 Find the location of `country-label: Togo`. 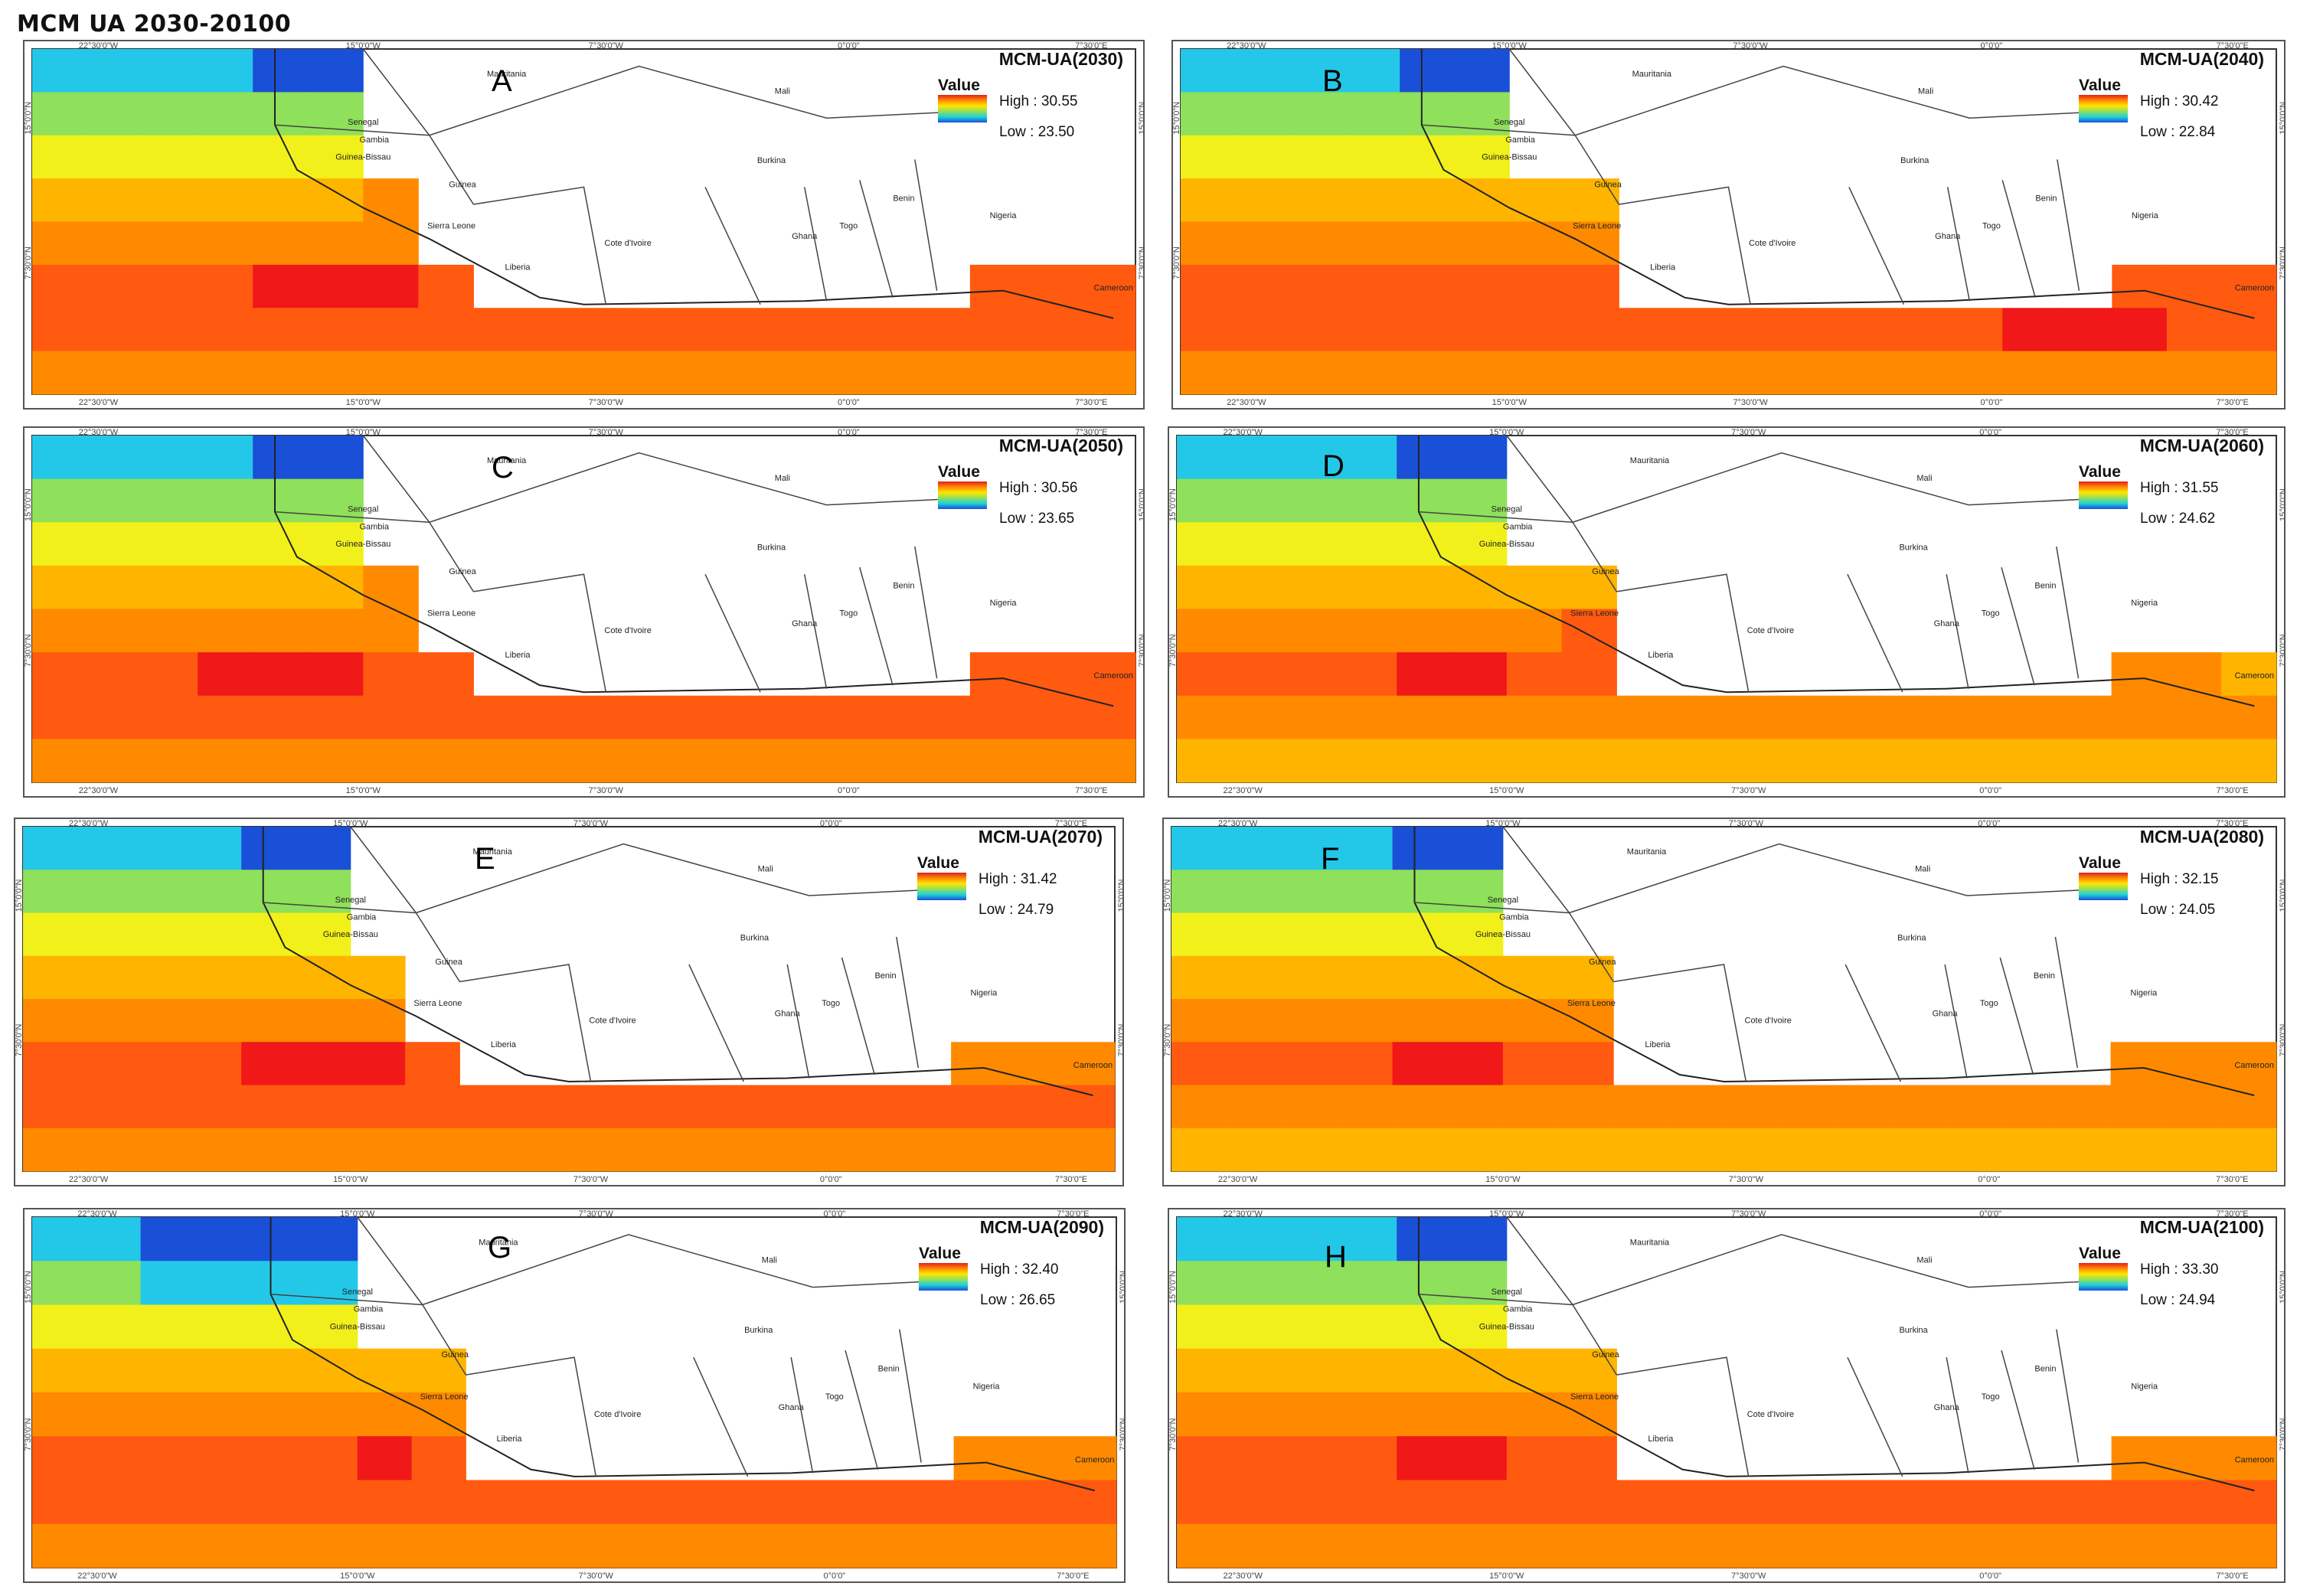

country-label: Togo is located at coordinates (1989, 1003).